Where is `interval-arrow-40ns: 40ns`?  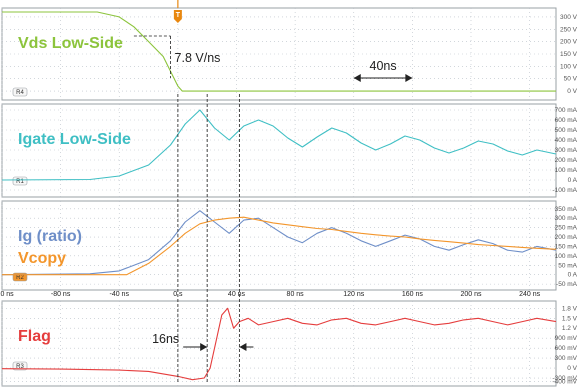 interval-arrow-40ns: 40ns is located at coordinates (383, 70).